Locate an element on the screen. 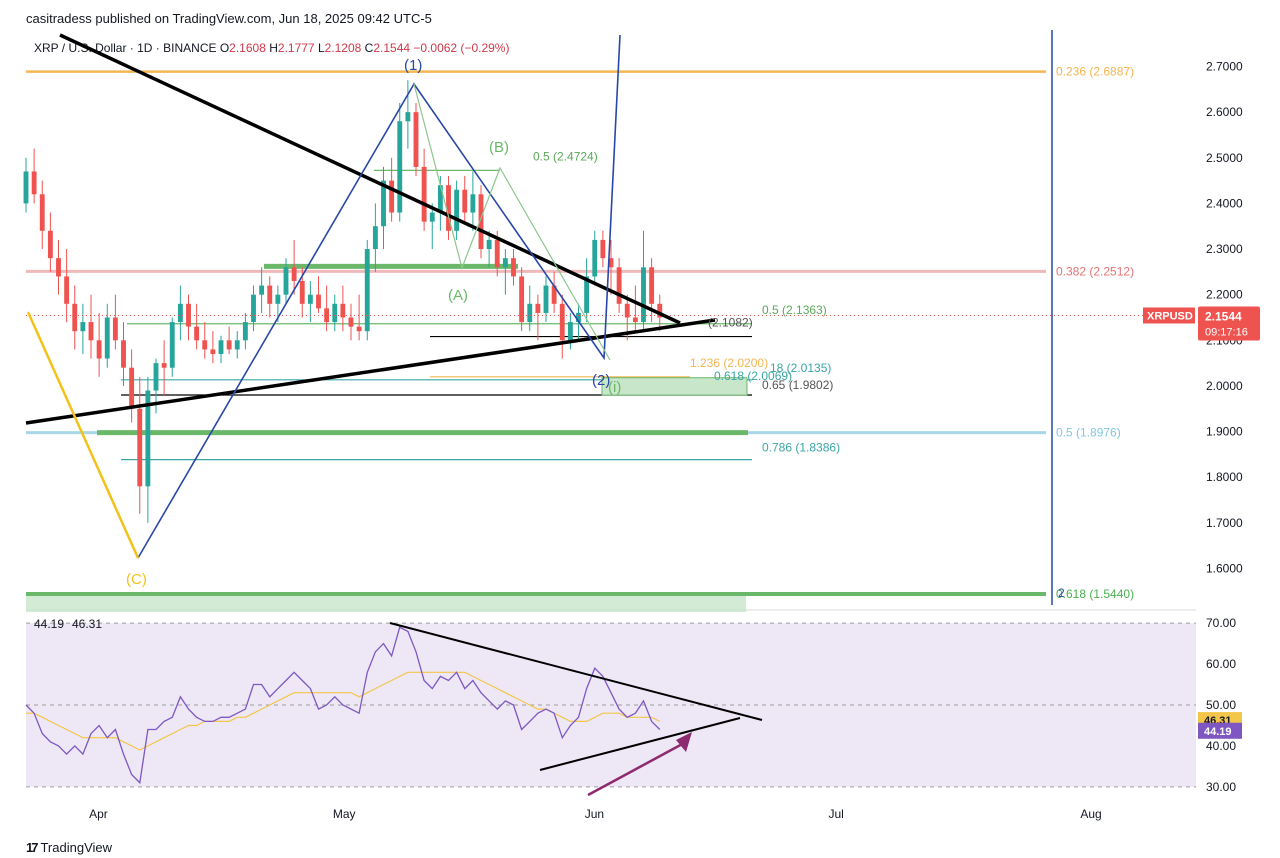 The width and height of the screenshot is (1280, 858). ascending-trendline is located at coordinates (370, 371).